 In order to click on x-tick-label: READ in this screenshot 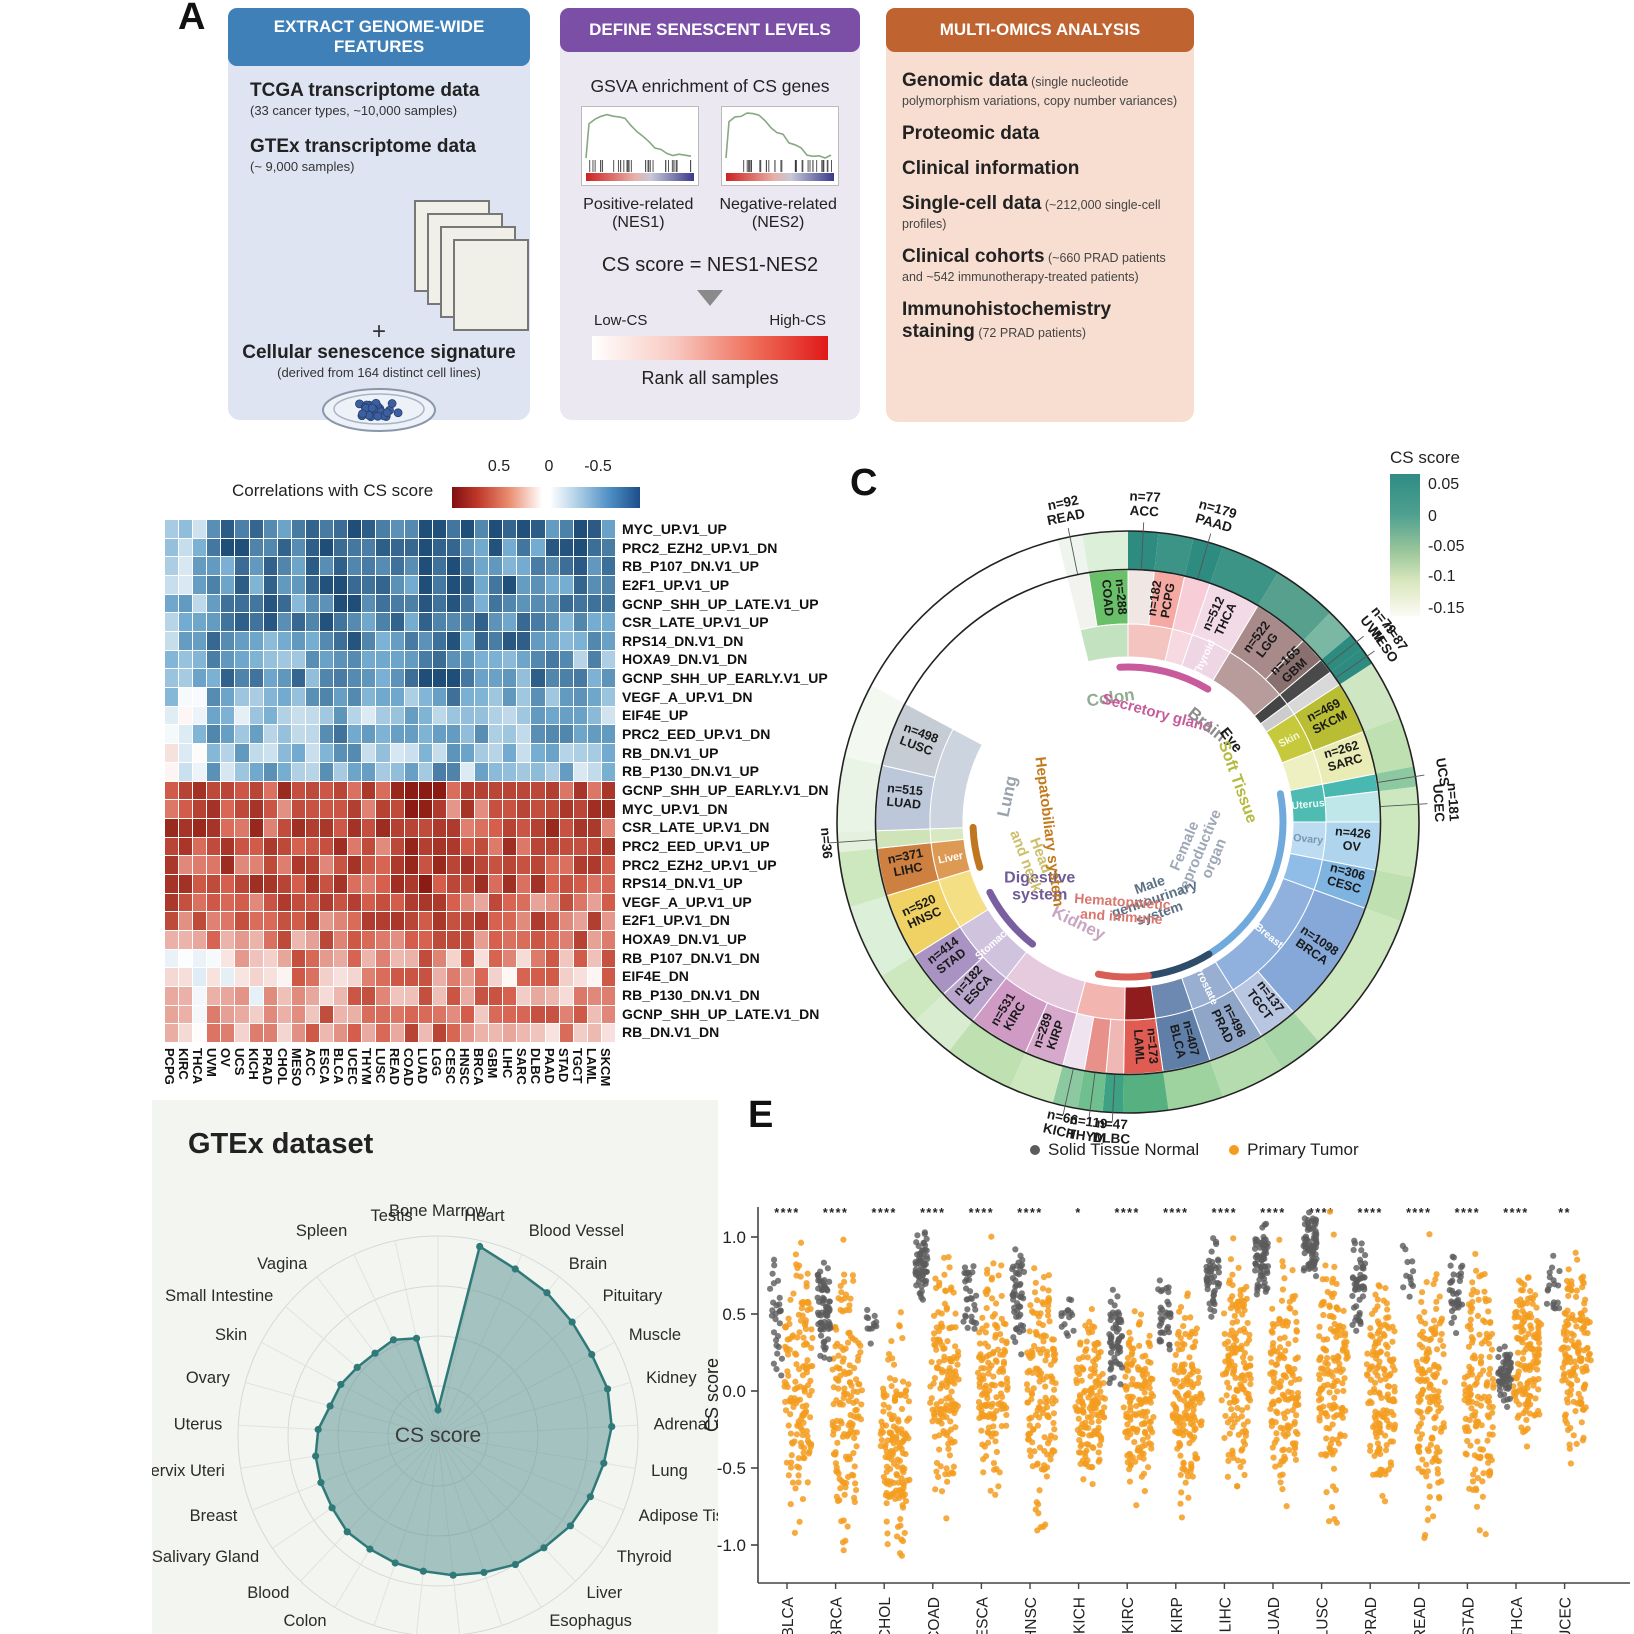, I will do `click(1420, 1615)`.